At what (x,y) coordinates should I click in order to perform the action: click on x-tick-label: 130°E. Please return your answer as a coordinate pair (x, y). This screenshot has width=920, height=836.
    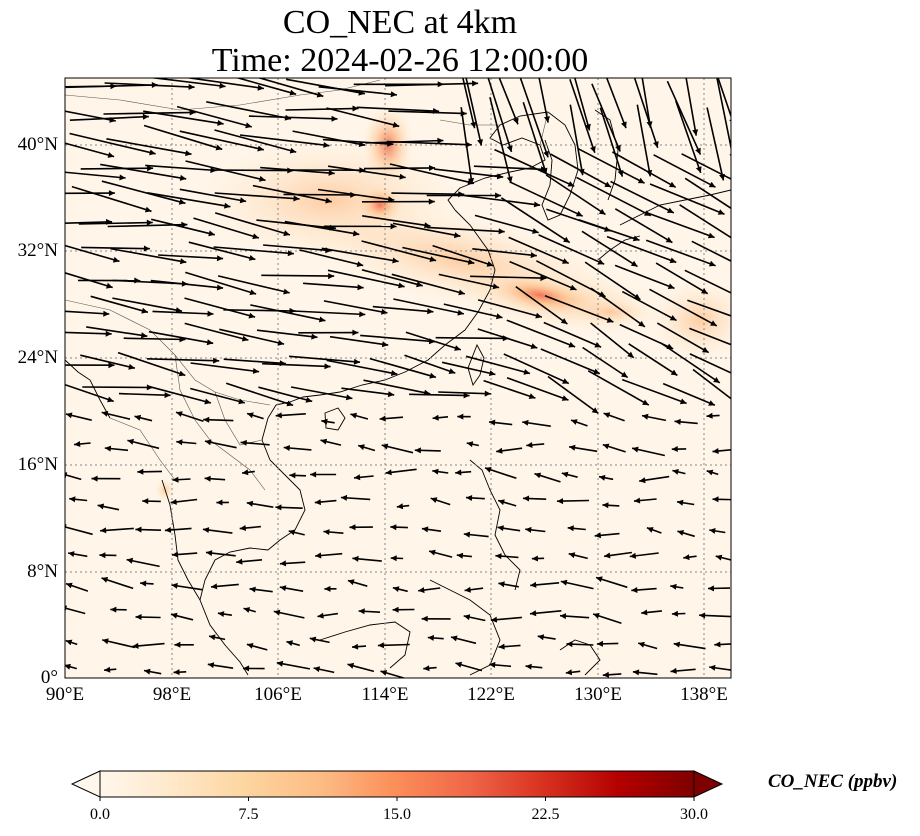
    Looking at the image, I should click on (598, 694).